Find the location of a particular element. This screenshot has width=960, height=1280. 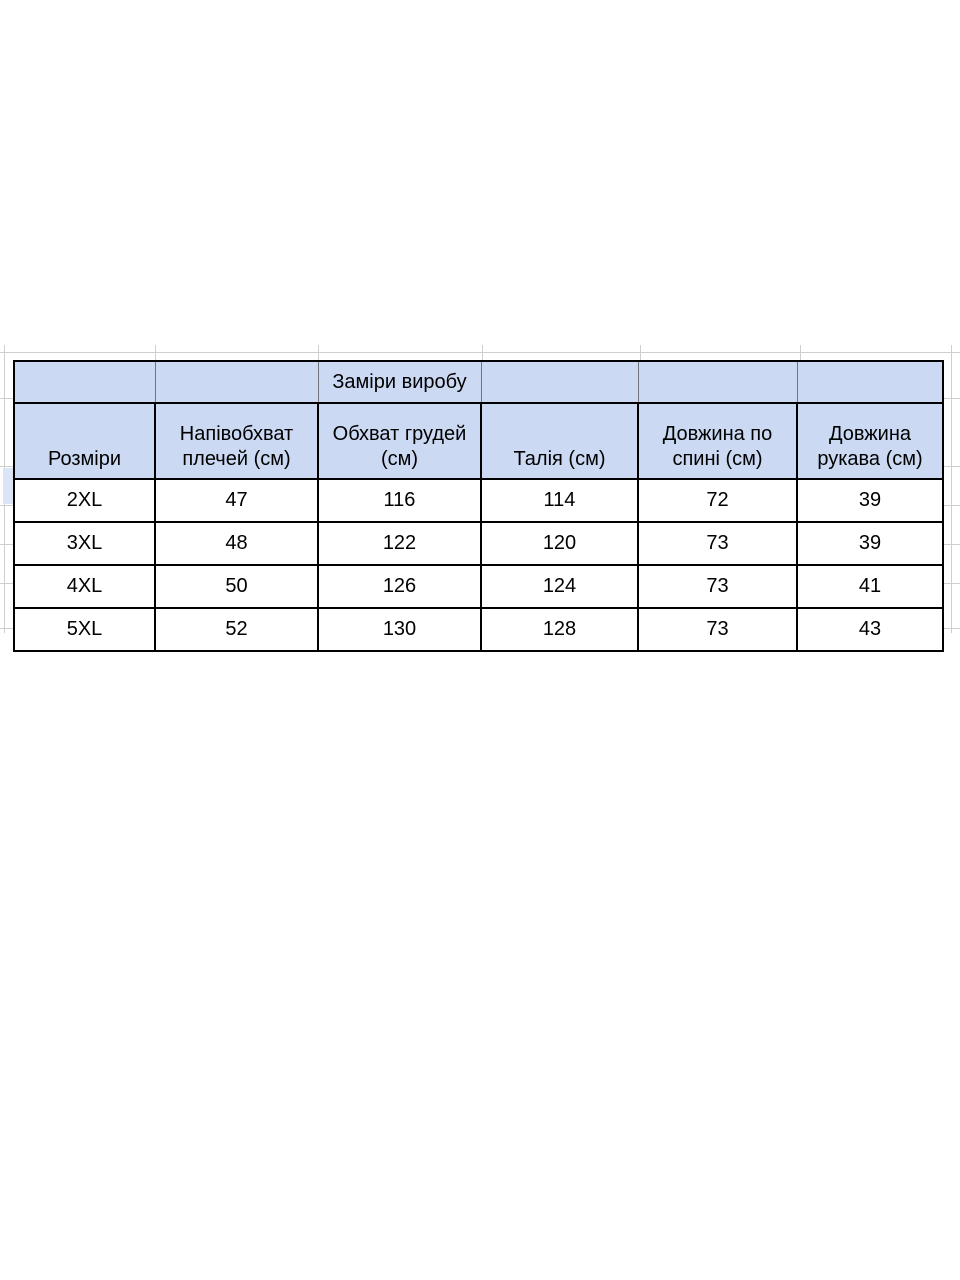

table-title-row: Заміри виробу is located at coordinates (478, 382).